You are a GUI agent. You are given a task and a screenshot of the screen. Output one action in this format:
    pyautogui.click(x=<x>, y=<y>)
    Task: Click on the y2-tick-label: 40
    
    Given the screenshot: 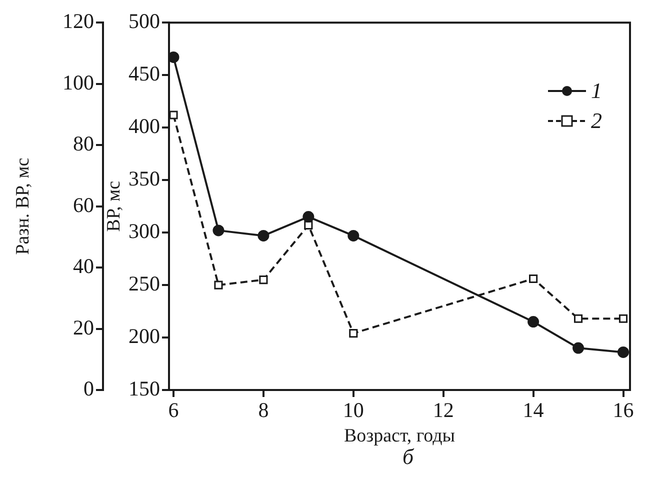 What is the action you would take?
    pyautogui.click(x=83, y=266)
    